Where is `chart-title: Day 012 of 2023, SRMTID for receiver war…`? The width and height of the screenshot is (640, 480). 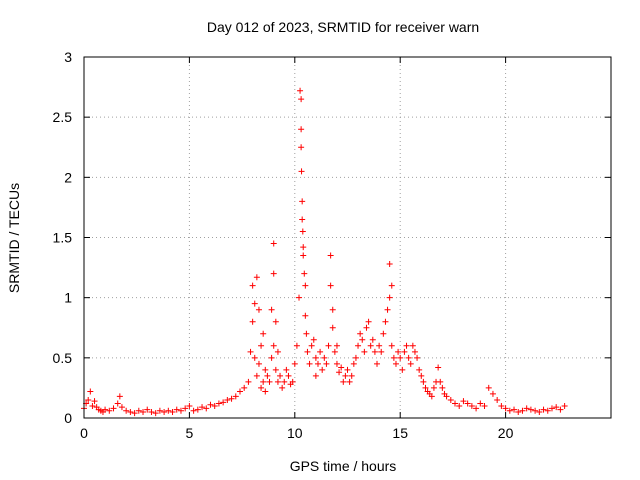 chart-title: Day 012 of 2023, SRMTID for receiver war… is located at coordinates (343, 27).